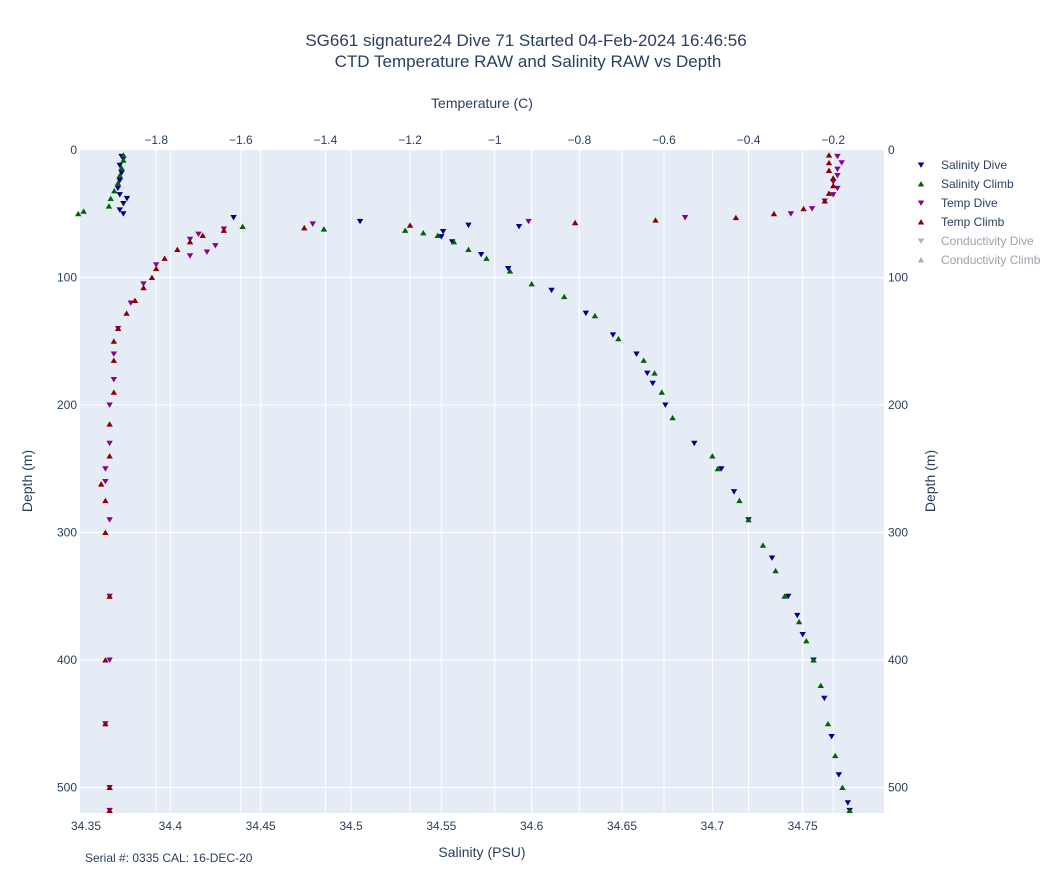  Describe the element at coordinates (67, 660) in the screenshot. I see `y-tick-label: 400` at that location.